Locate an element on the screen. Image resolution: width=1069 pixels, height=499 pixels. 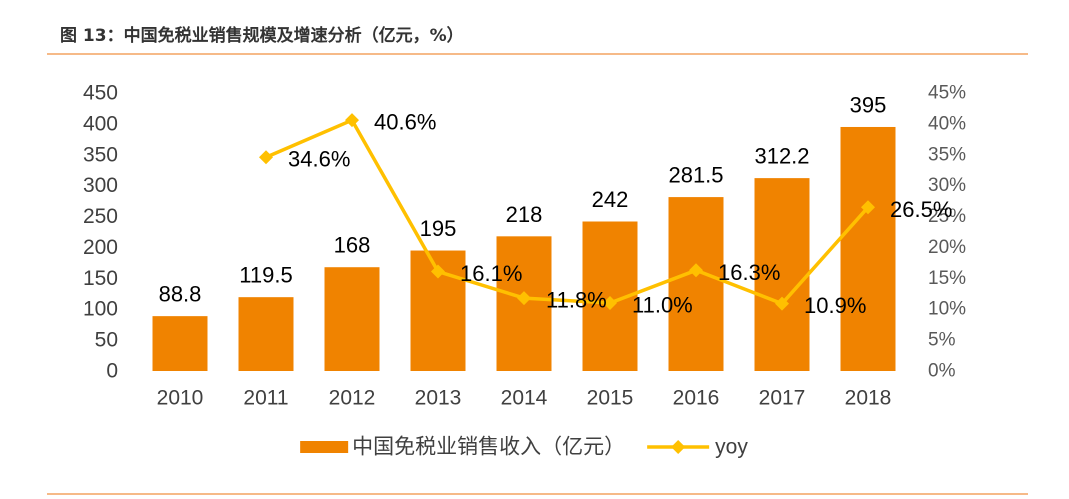
bar-label-2013: 195 is located at coordinates (438, 228).